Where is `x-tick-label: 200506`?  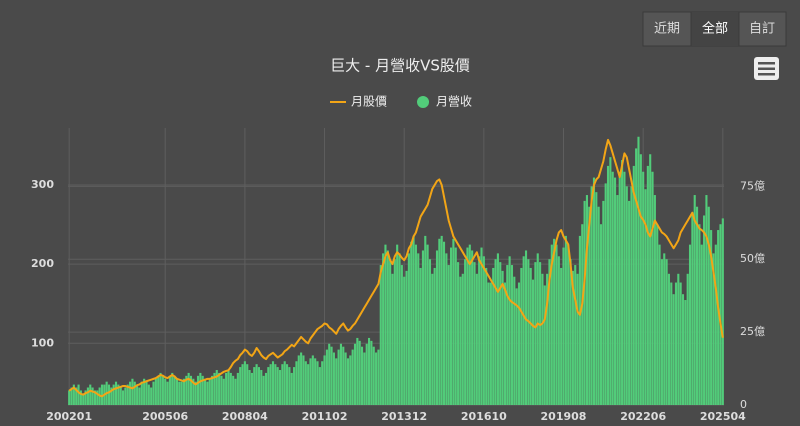 x-tick-label: 200506 is located at coordinates (165, 416).